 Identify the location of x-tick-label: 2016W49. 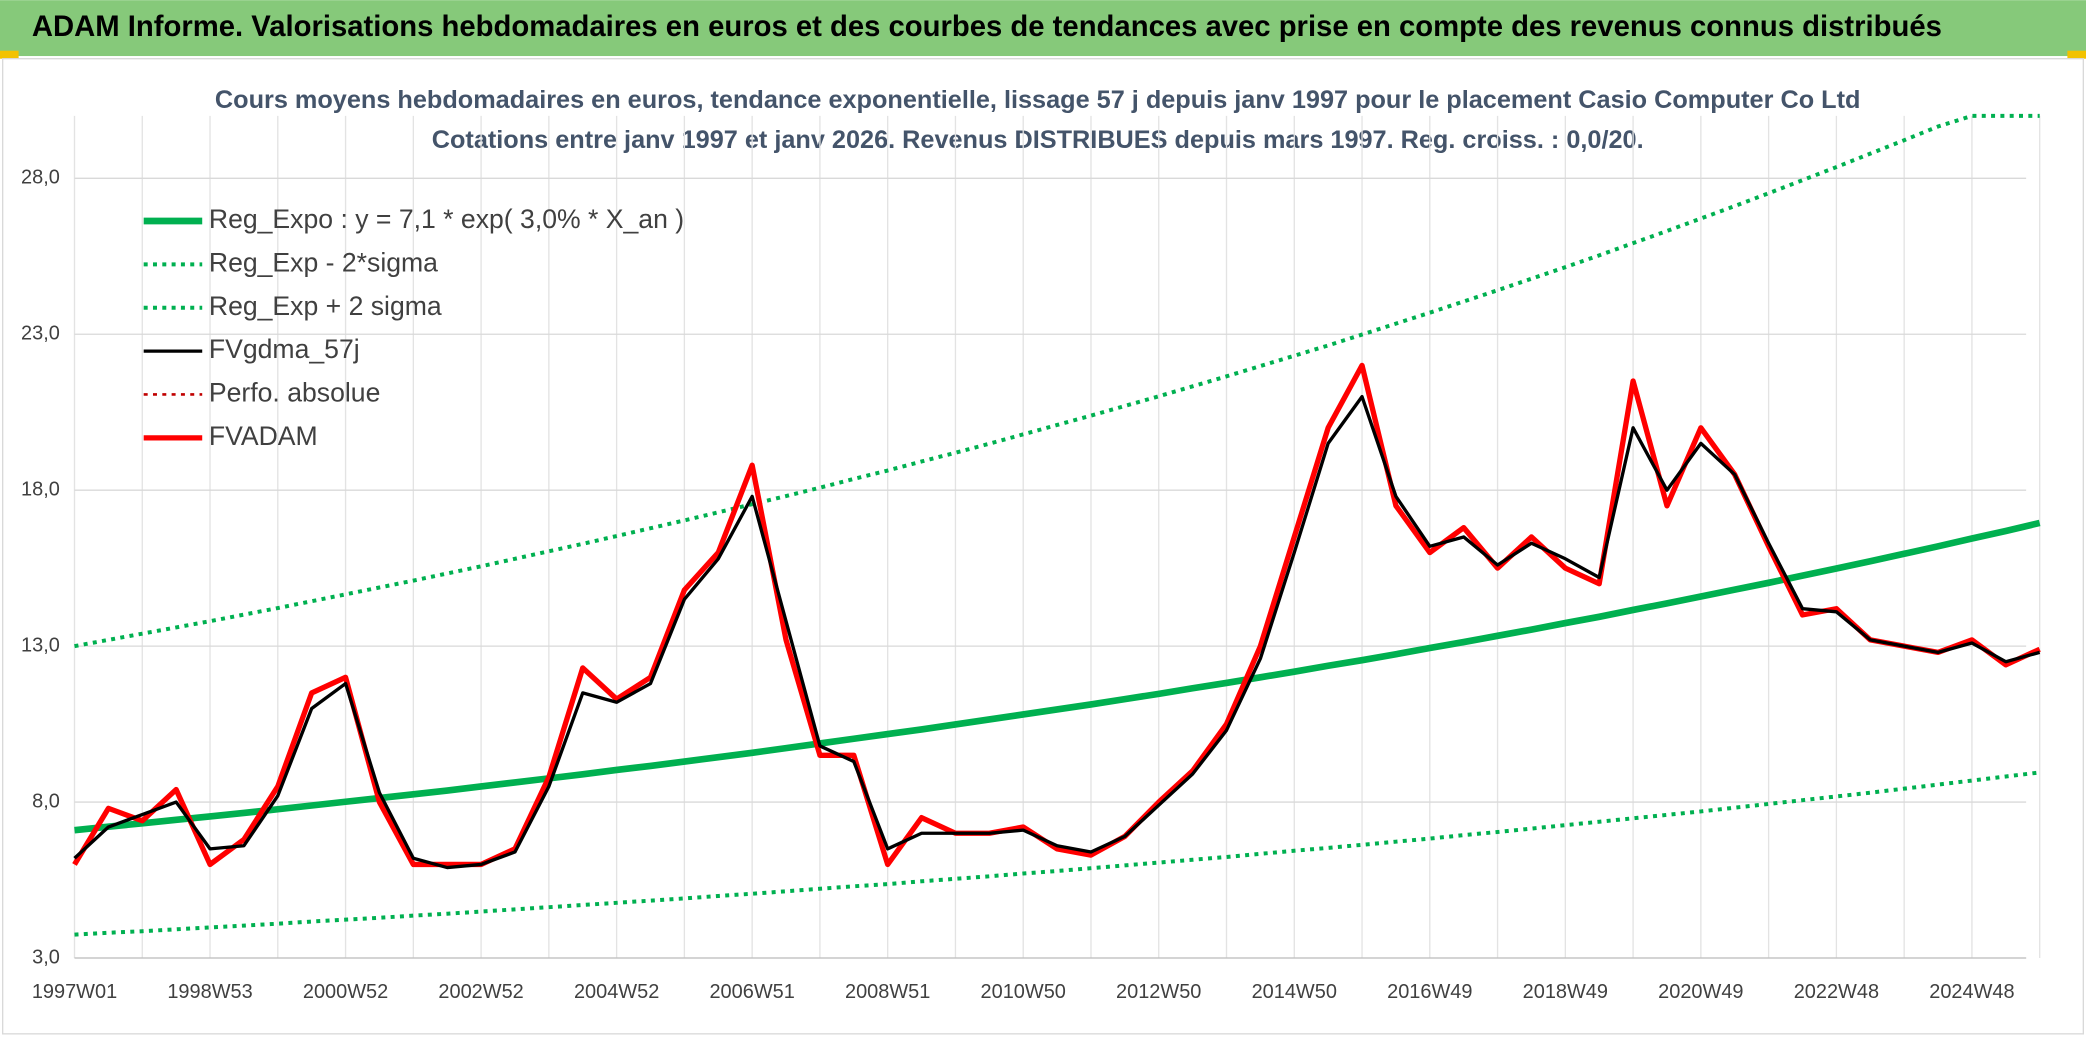
(1429, 992).